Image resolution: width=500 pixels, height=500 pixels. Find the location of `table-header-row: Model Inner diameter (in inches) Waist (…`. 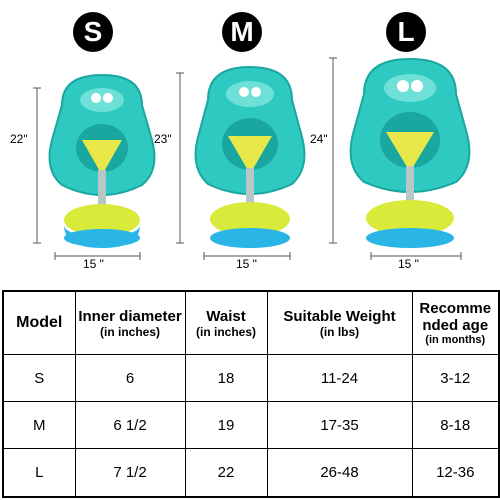

table-header-row: Model Inner diameter (in inches) Waist (… is located at coordinates (251, 322).